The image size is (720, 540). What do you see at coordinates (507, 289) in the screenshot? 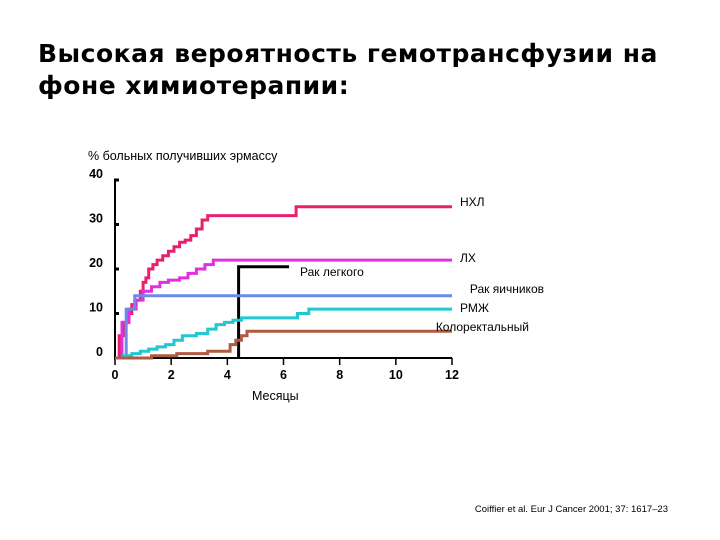
I see `series-label-3: Рак яичников` at bounding box center [507, 289].